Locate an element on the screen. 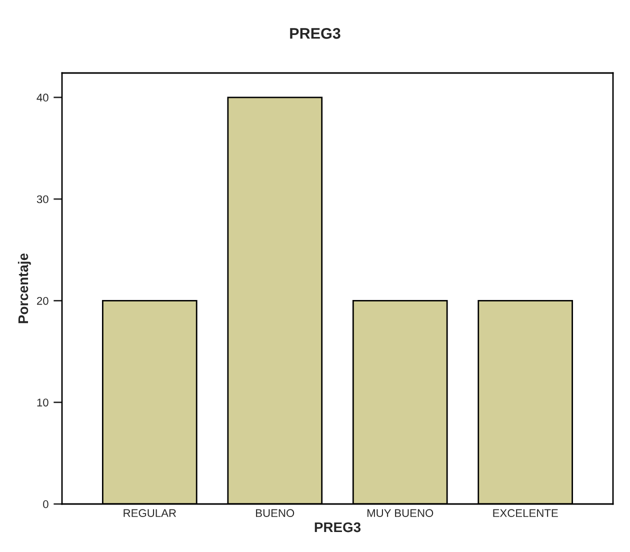  y-tick-label: 0 is located at coordinates (45, 504).